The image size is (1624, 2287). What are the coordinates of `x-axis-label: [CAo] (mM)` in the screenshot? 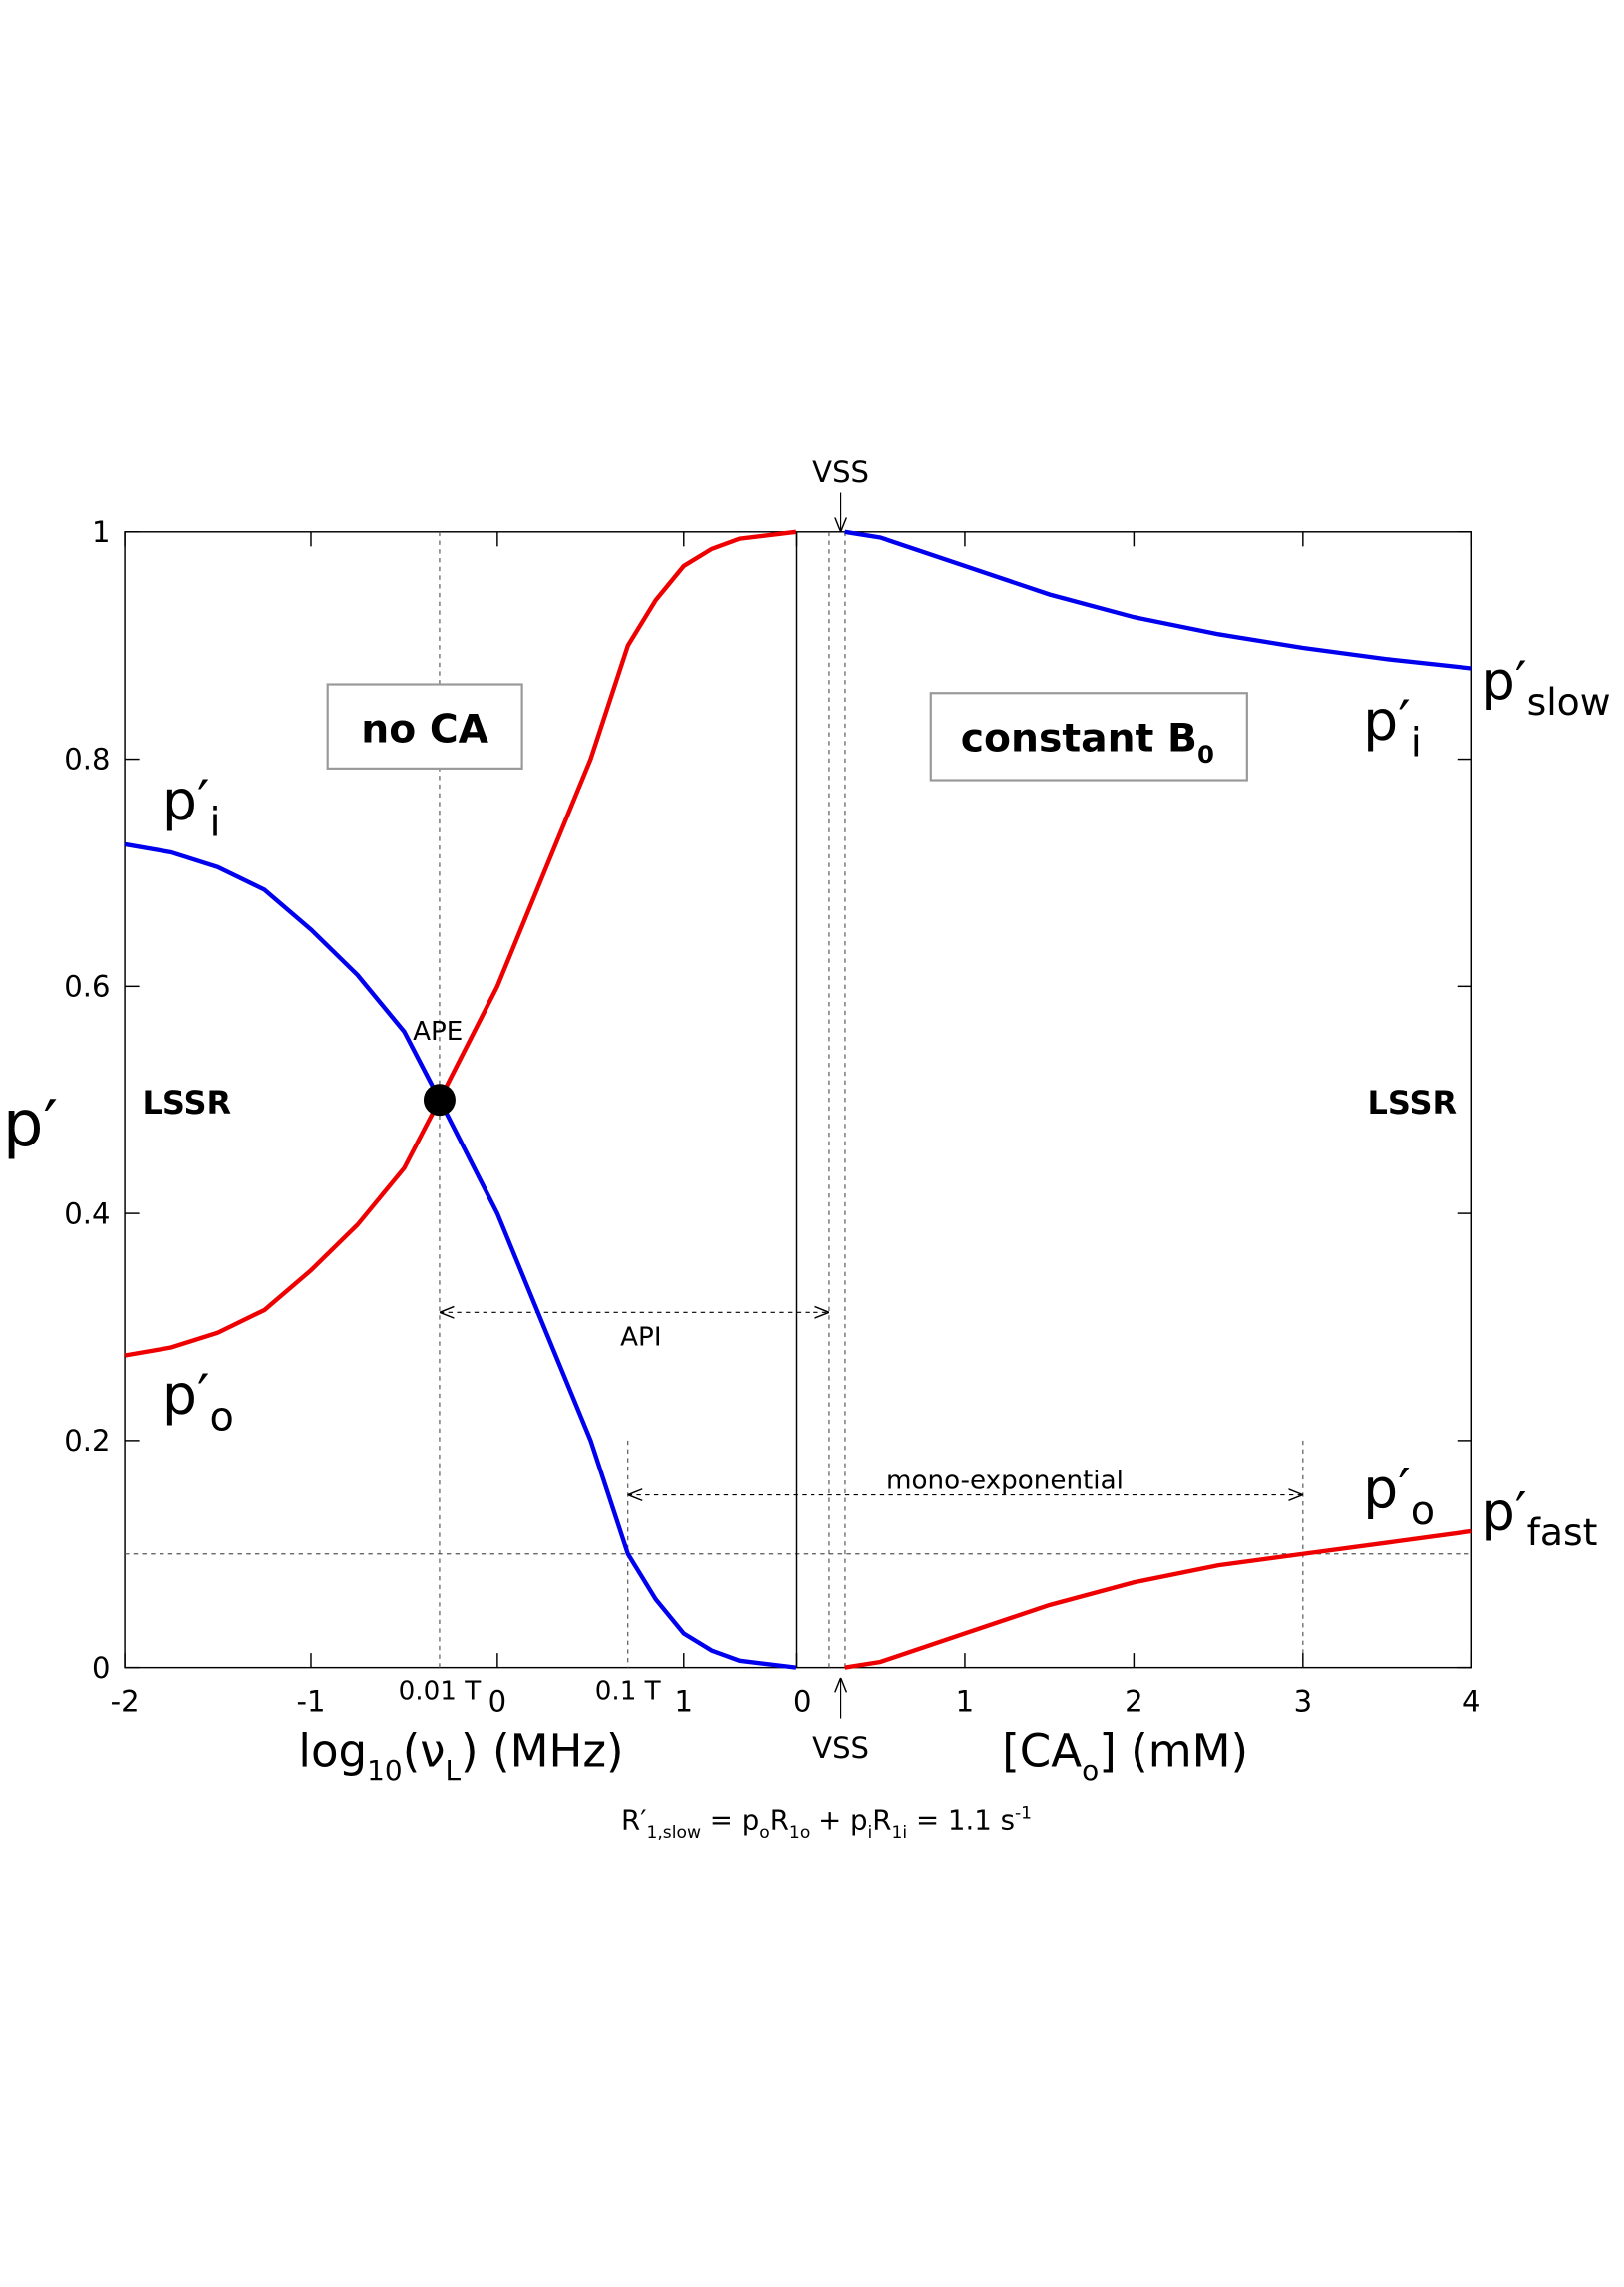 It's located at (1125, 1756).